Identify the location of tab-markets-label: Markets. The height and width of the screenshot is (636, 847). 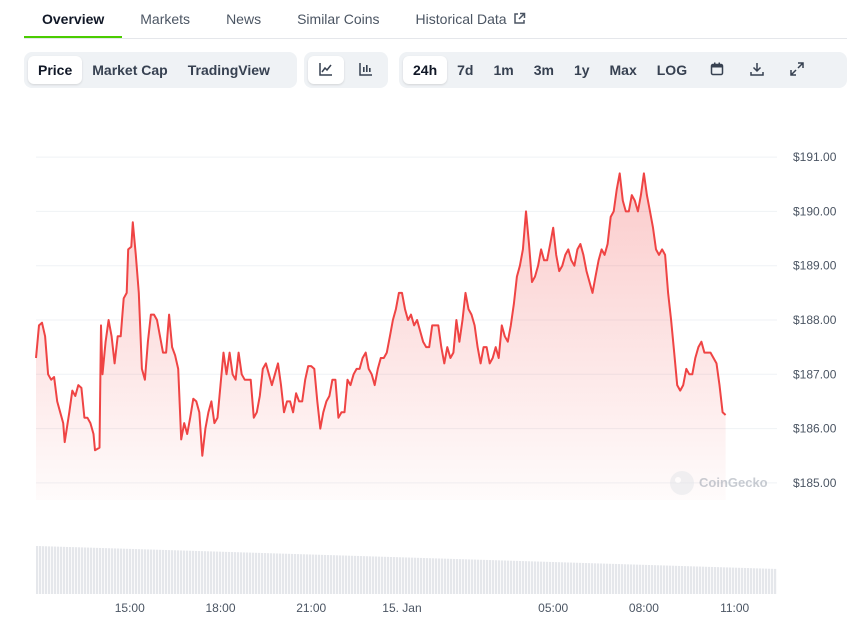
(165, 18).